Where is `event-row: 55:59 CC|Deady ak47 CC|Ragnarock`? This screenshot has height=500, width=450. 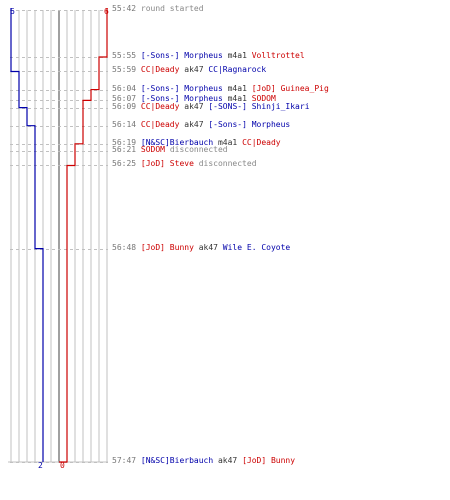
event-row: 55:59 CC|Deady ak47 CC|Ragnarock is located at coordinates (189, 70).